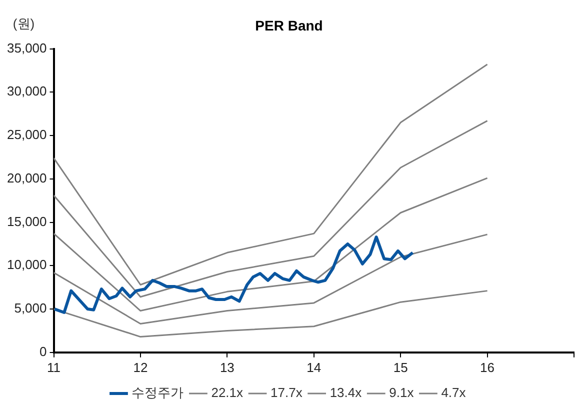 The height and width of the screenshot is (410, 582). I want to click on y-tick-label: 10,000, so click(26, 264).